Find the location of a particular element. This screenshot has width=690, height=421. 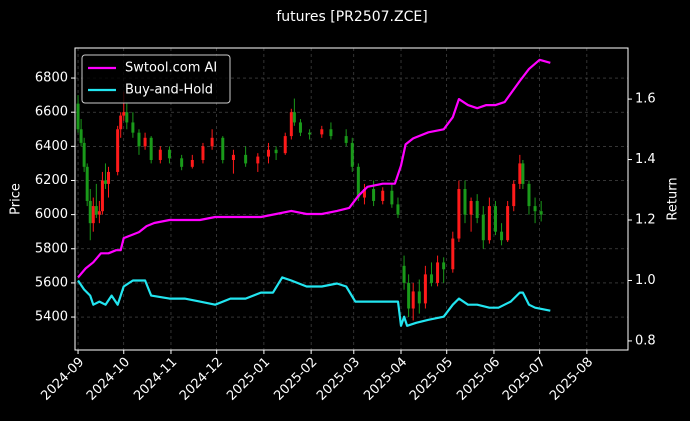

y2-tick-label: 0.8 is located at coordinates (645, 340).